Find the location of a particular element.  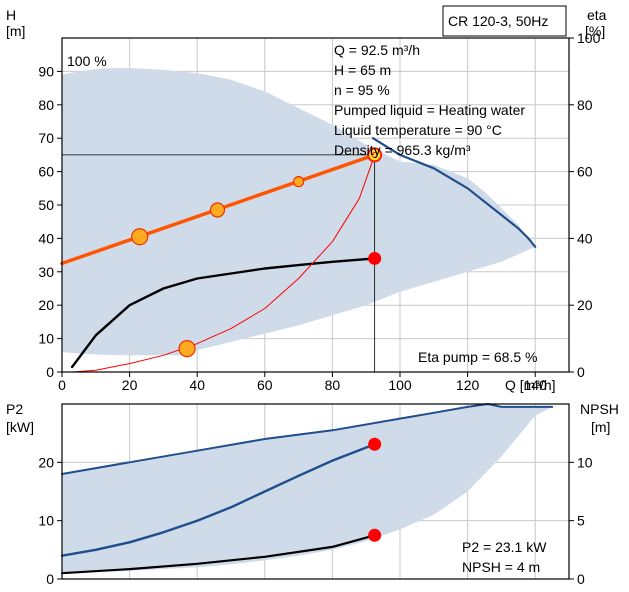

eta-pump-label: Eta pump = 68.5 % is located at coordinates (477, 357).